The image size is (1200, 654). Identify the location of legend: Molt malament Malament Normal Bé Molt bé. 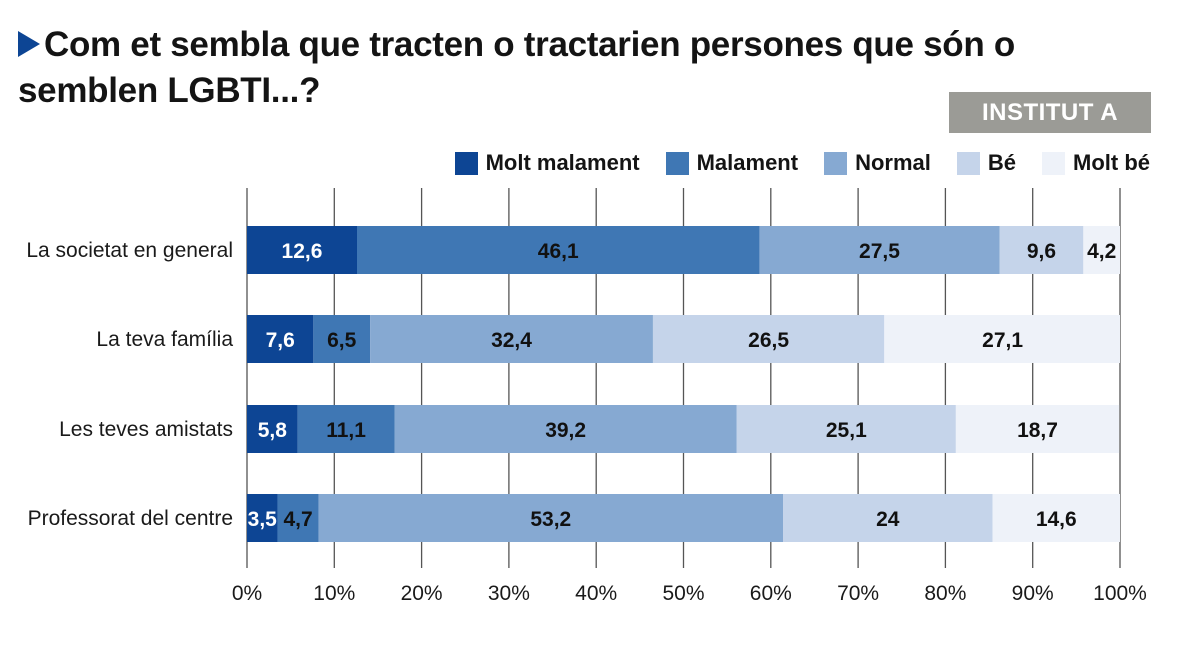
(802, 163).